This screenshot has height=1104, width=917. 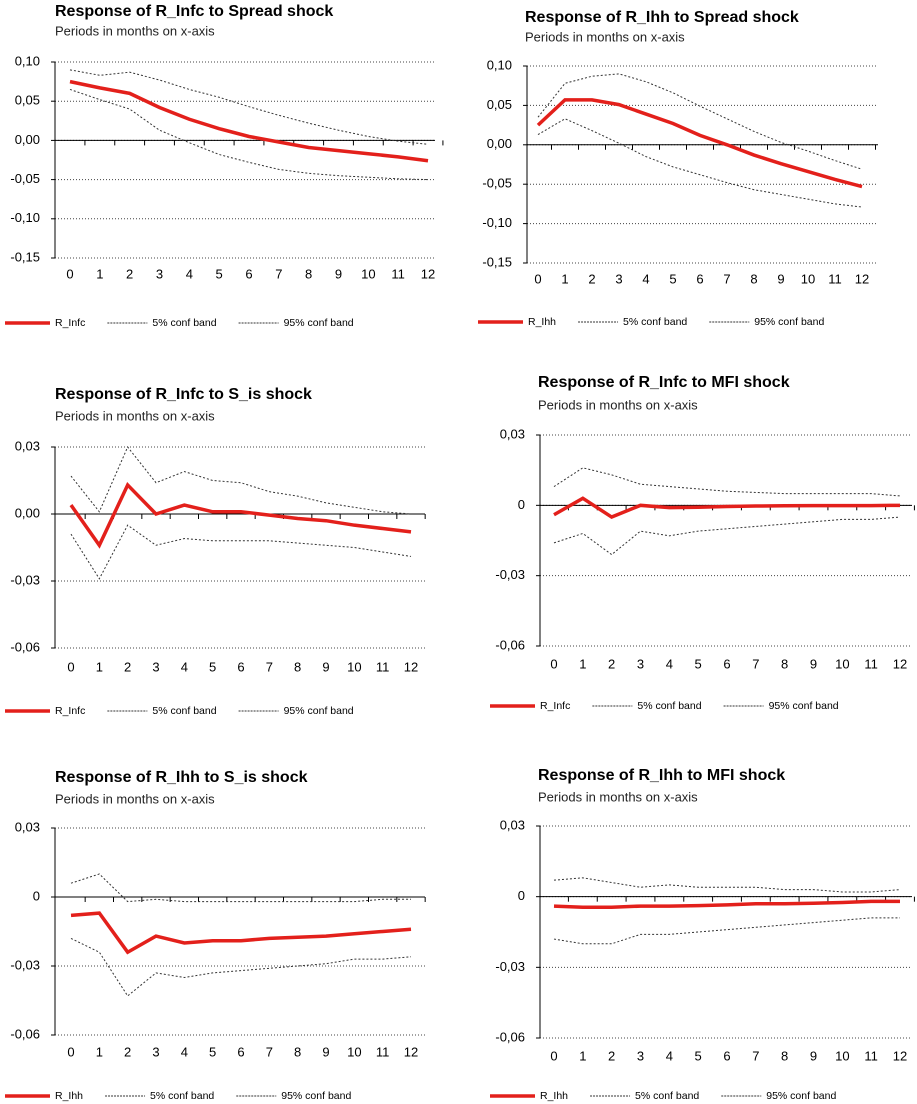 What do you see at coordinates (181, 777) in the screenshot?
I see `chart-title: Response of R_Ihh to S_is shock` at bounding box center [181, 777].